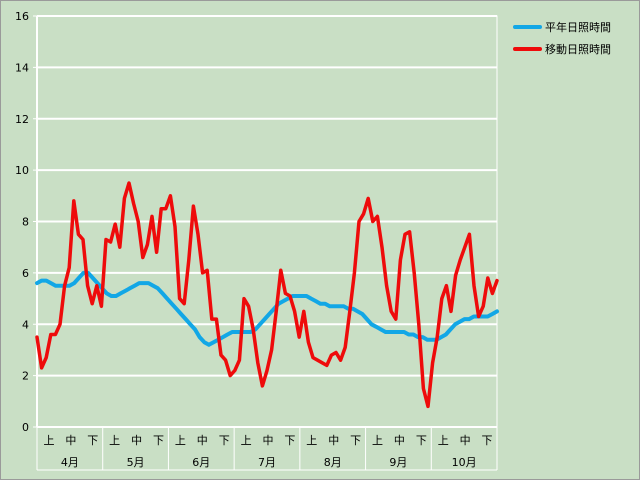  Describe the element at coordinates (70, 462) in the screenshot. I see `x-month-label: 4月` at that location.